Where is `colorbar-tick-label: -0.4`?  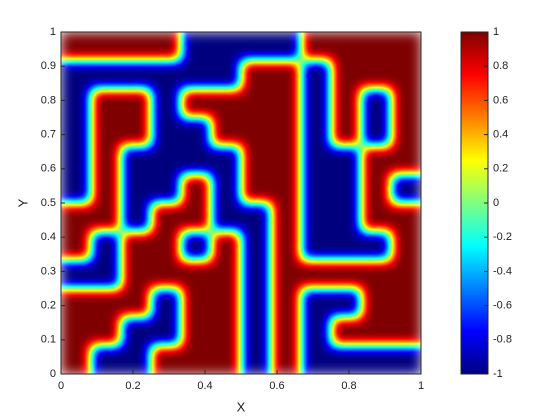 colorbar-tick-label: -0.4 is located at coordinates (502, 271).